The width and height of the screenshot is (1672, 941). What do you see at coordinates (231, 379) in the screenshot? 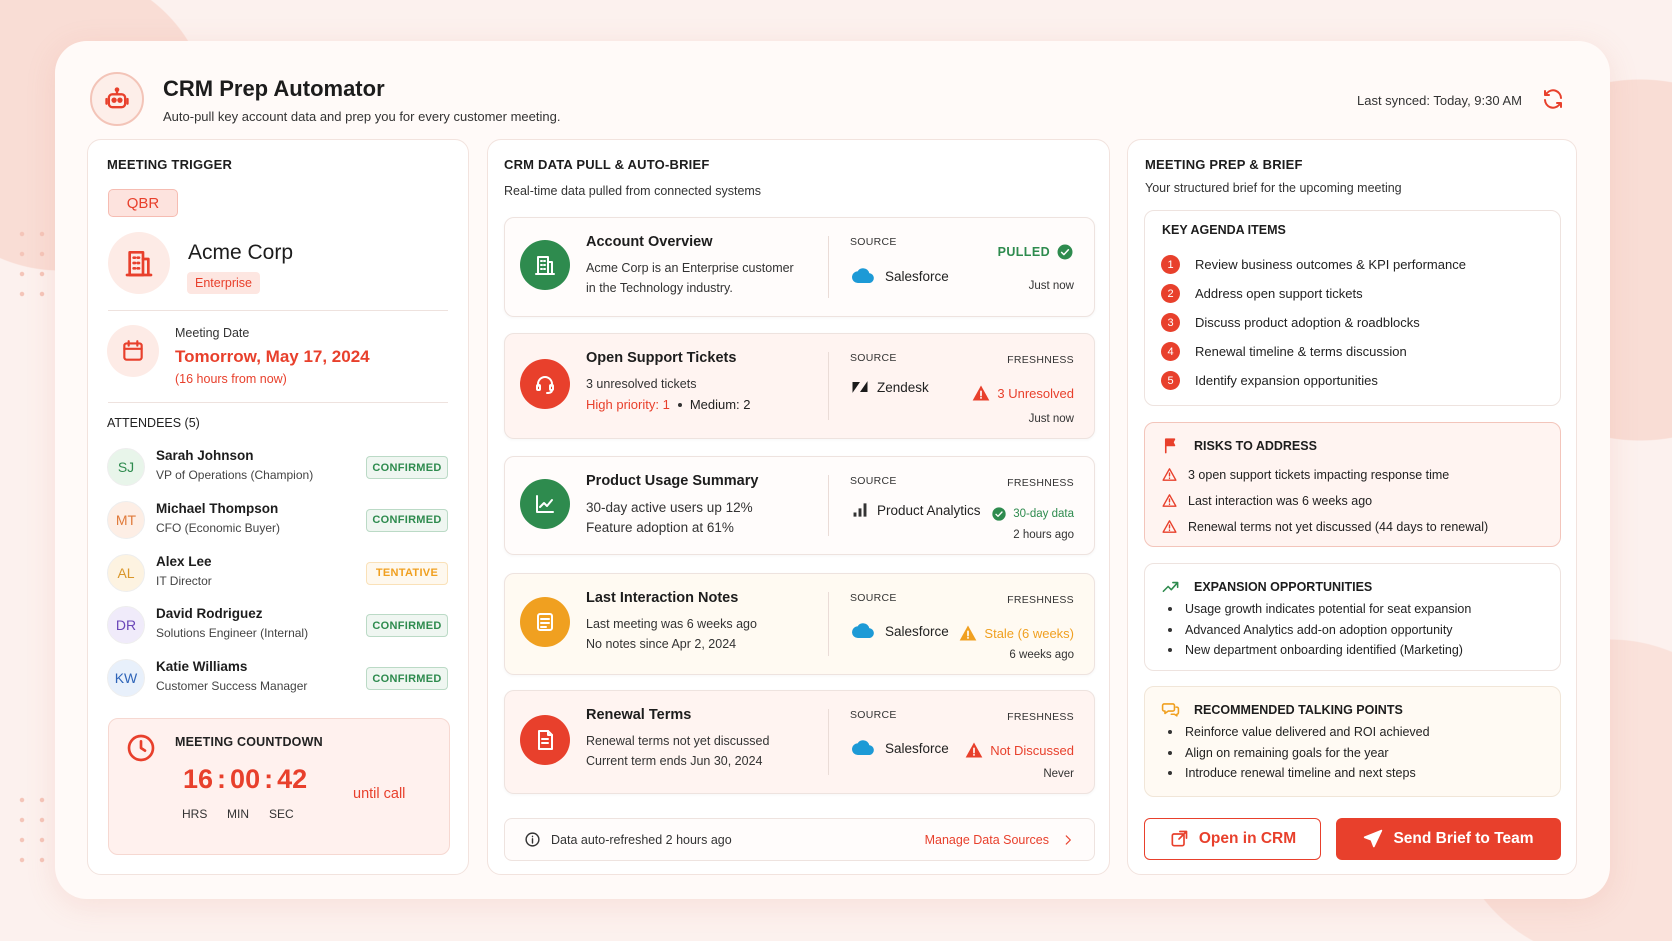
I see `relative-time: (16 hours from now)` at bounding box center [231, 379].